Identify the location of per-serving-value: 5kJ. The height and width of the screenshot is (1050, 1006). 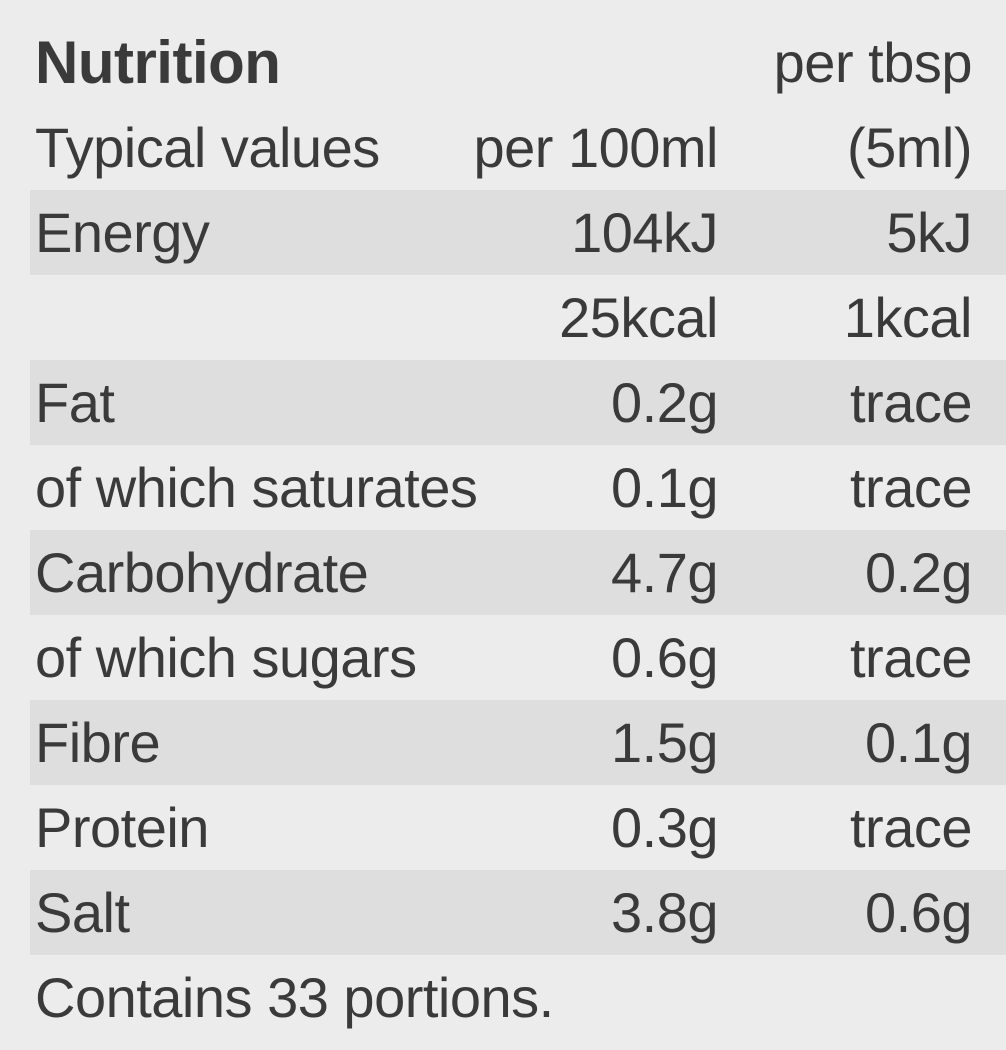
(929, 232).